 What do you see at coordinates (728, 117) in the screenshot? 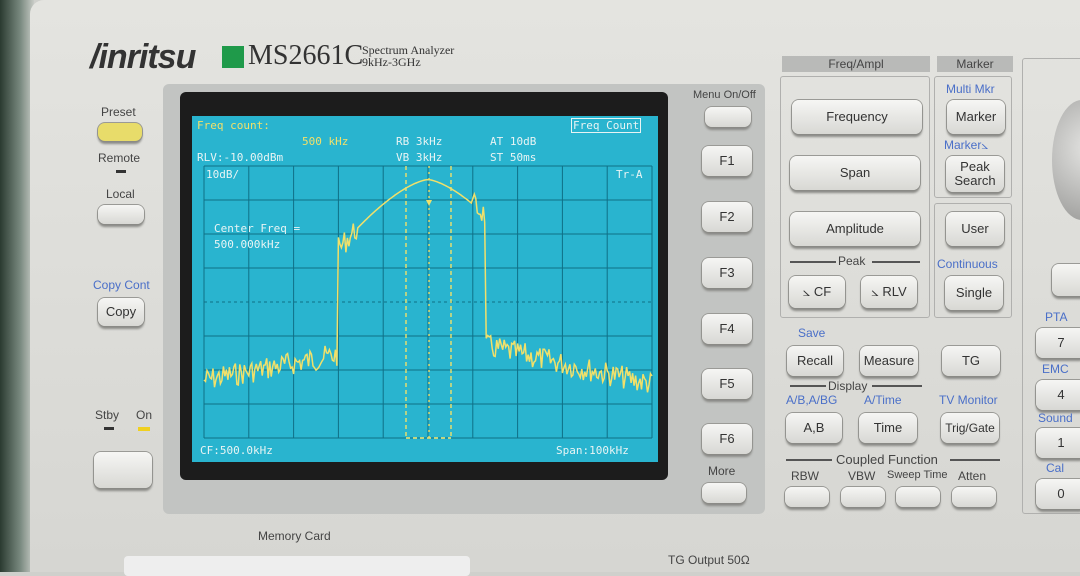
I see `menu-button` at bounding box center [728, 117].